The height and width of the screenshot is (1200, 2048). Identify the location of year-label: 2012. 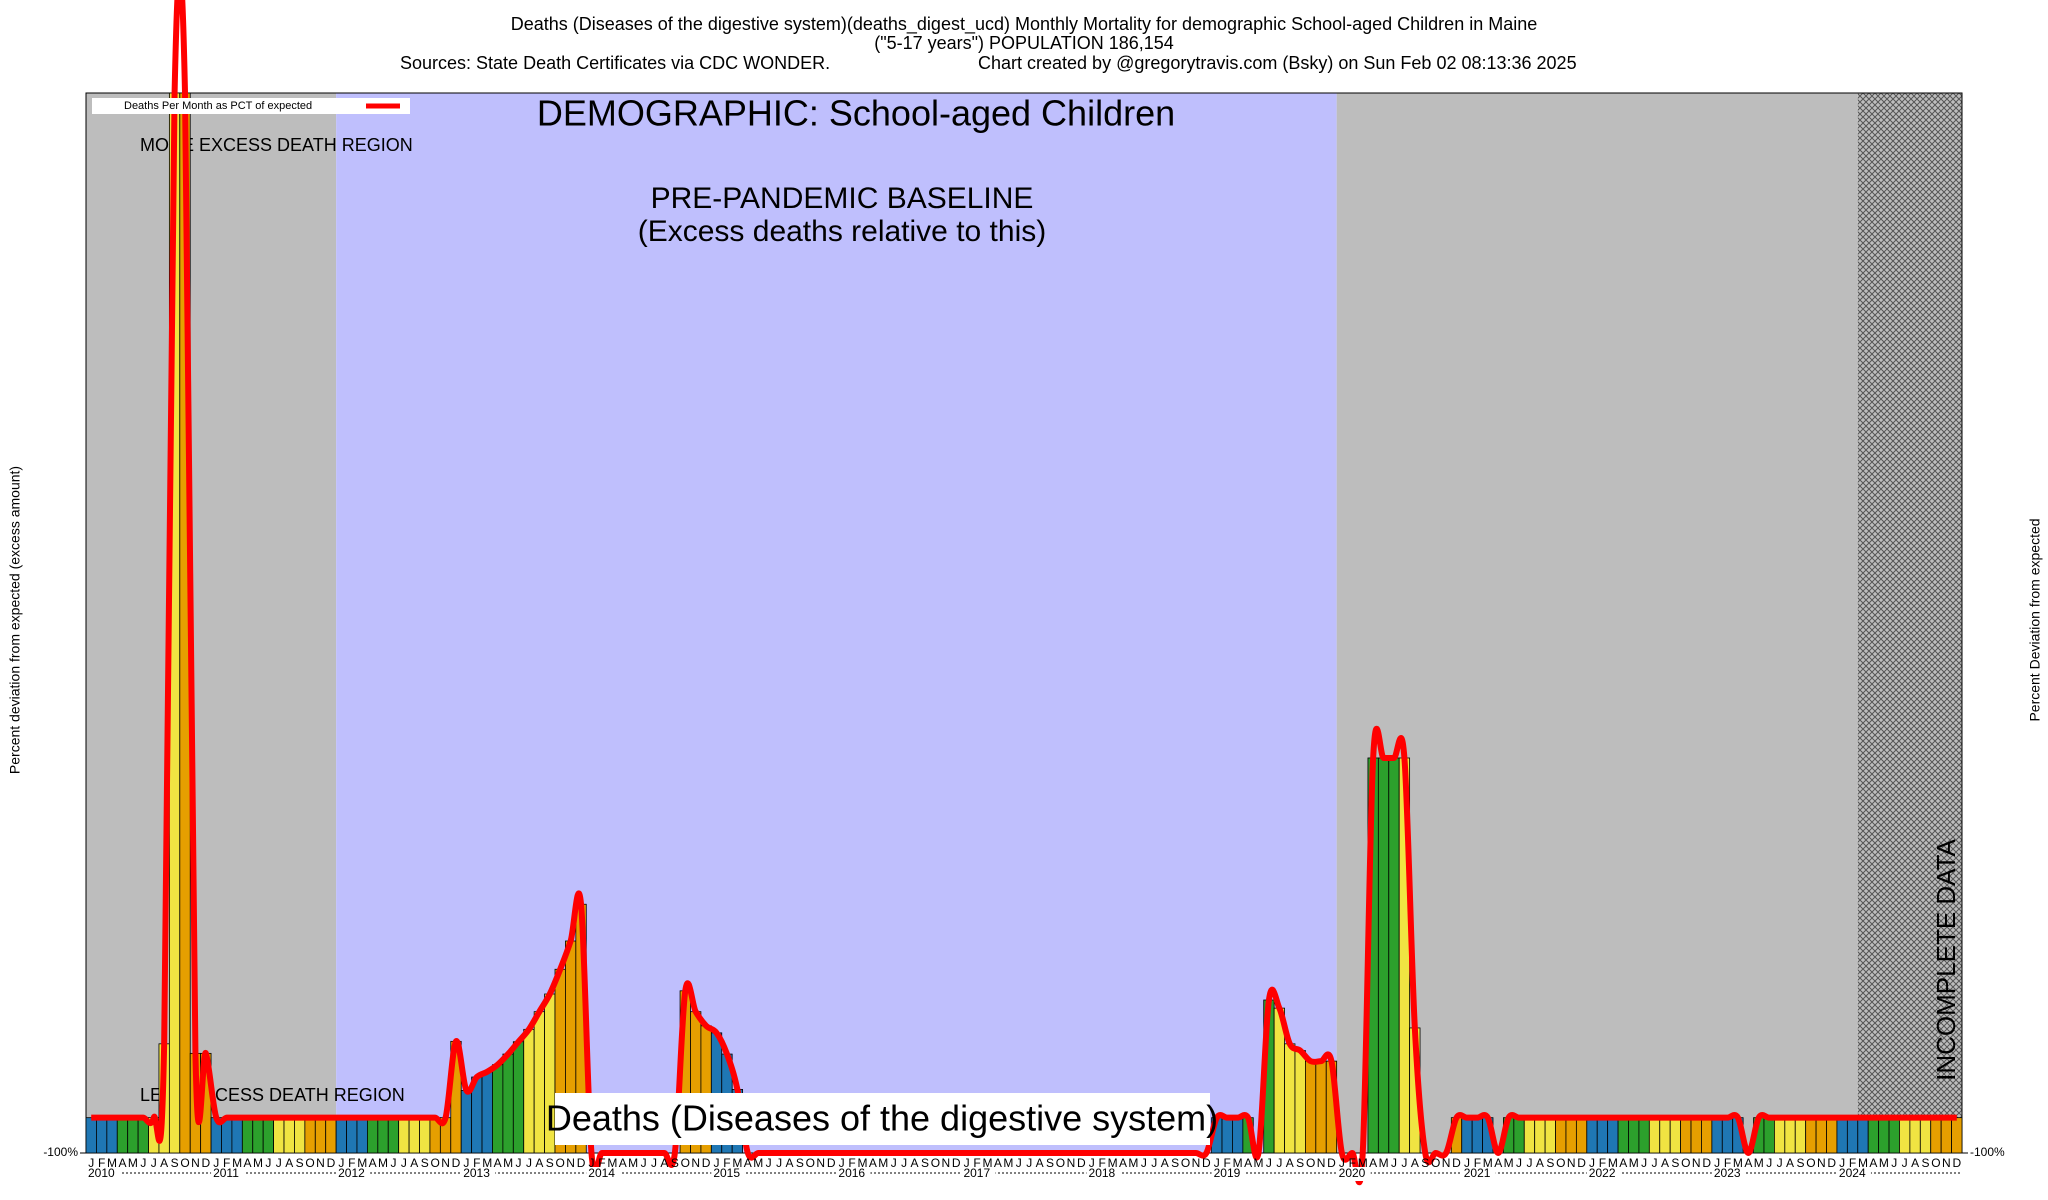
(351, 1173).